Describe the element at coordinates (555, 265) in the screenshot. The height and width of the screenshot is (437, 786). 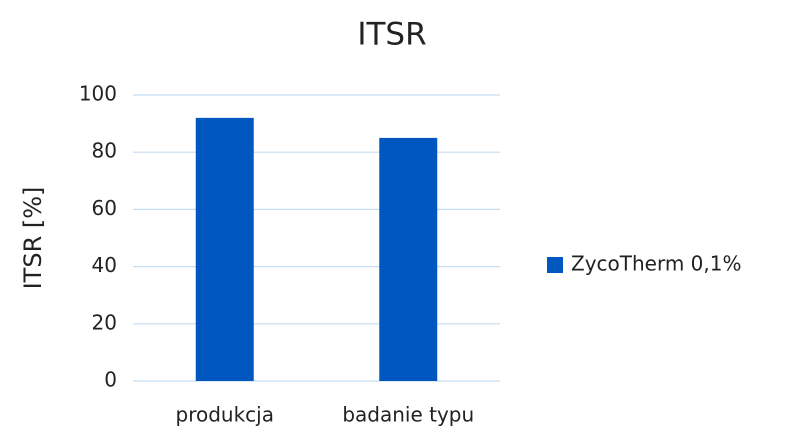
I see `legend-swatch` at that location.